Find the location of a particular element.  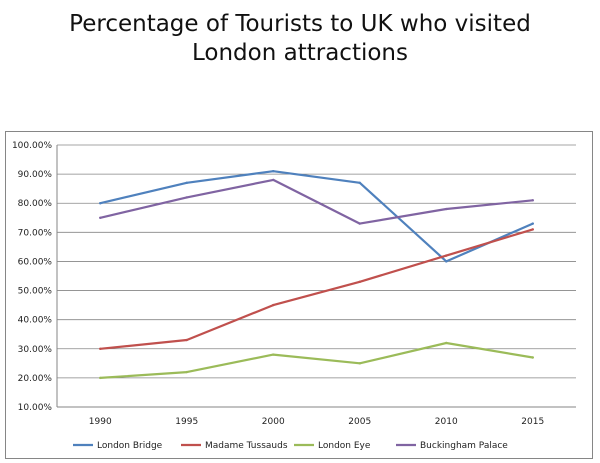

chart-title-line-2: London attractions is located at coordinates (300, 53).